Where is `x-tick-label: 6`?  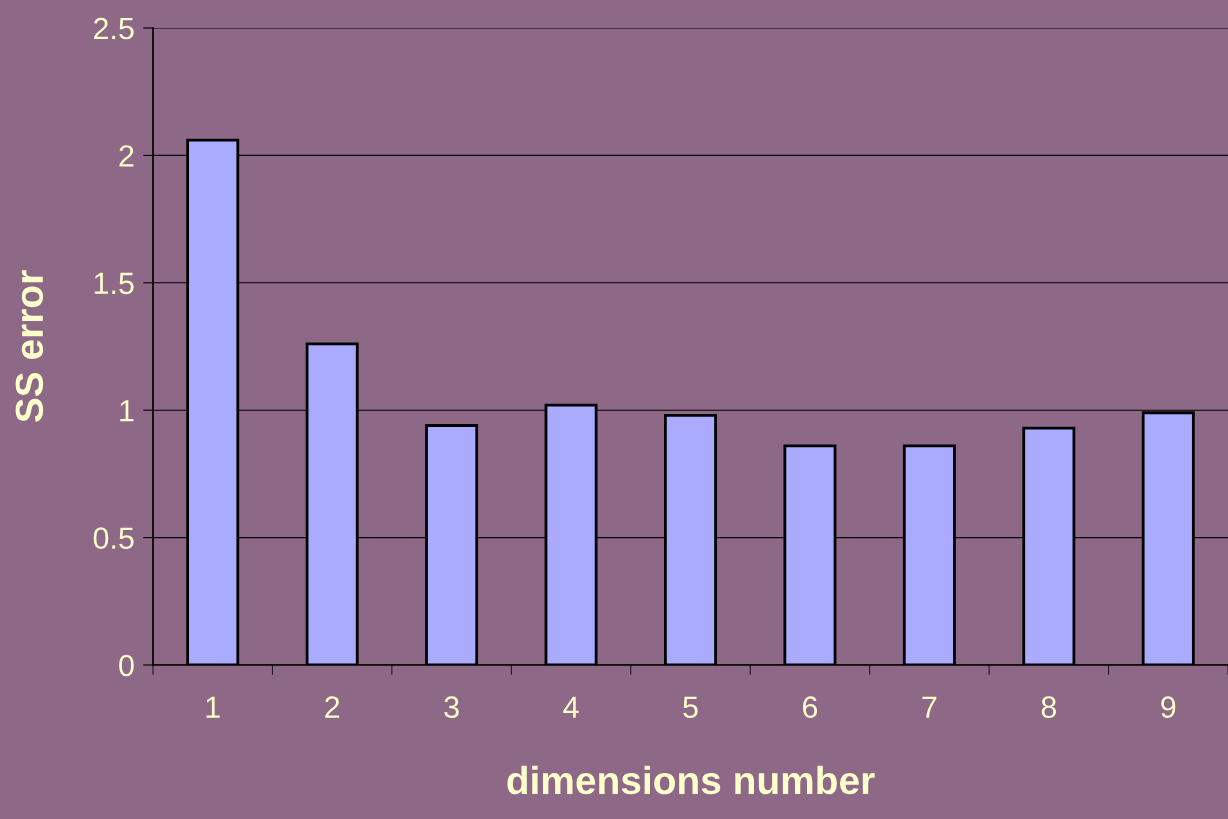 x-tick-label: 6 is located at coordinates (810, 707).